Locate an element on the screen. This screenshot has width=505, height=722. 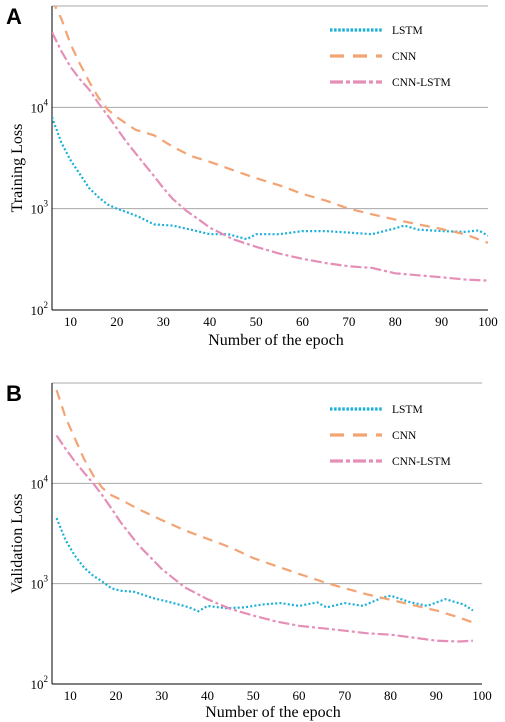
y-axis-label: Validation Loss is located at coordinates (17, 544).